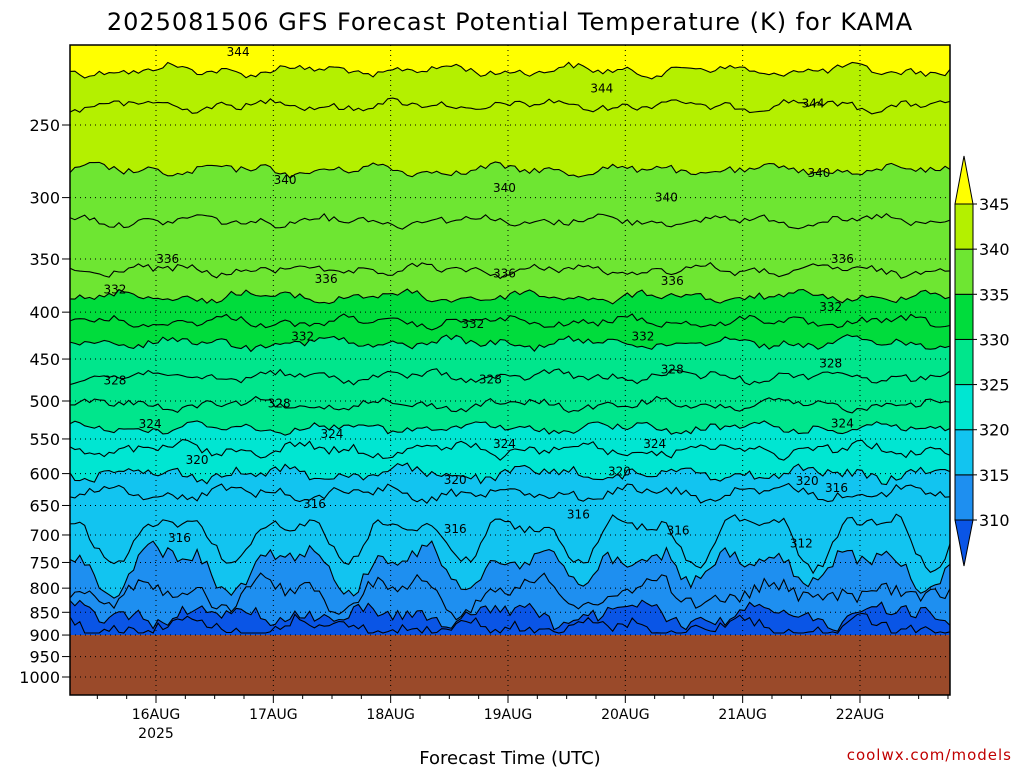 The height and width of the screenshot is (768, 1024). Describe the element at coordinates (994, 339) in the screenshot. I see `colorbar-tick-label: 330` at that location.